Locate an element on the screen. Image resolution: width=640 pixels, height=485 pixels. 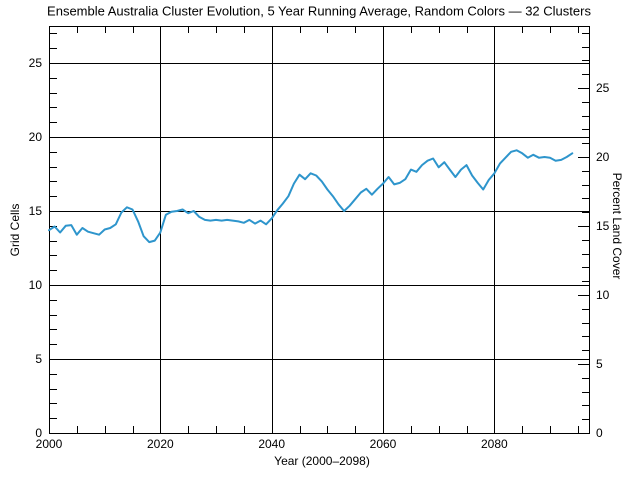
x-tick-labels: 2000 2020 2040 2060 2080 is located at coordinates (272, 444).